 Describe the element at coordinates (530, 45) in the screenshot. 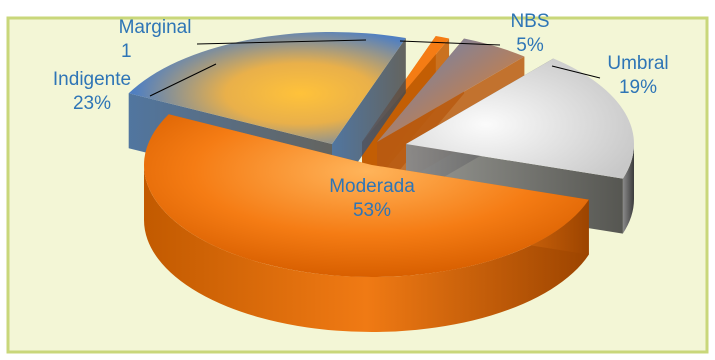

I see `value-label-nbs: 5%` at that location.